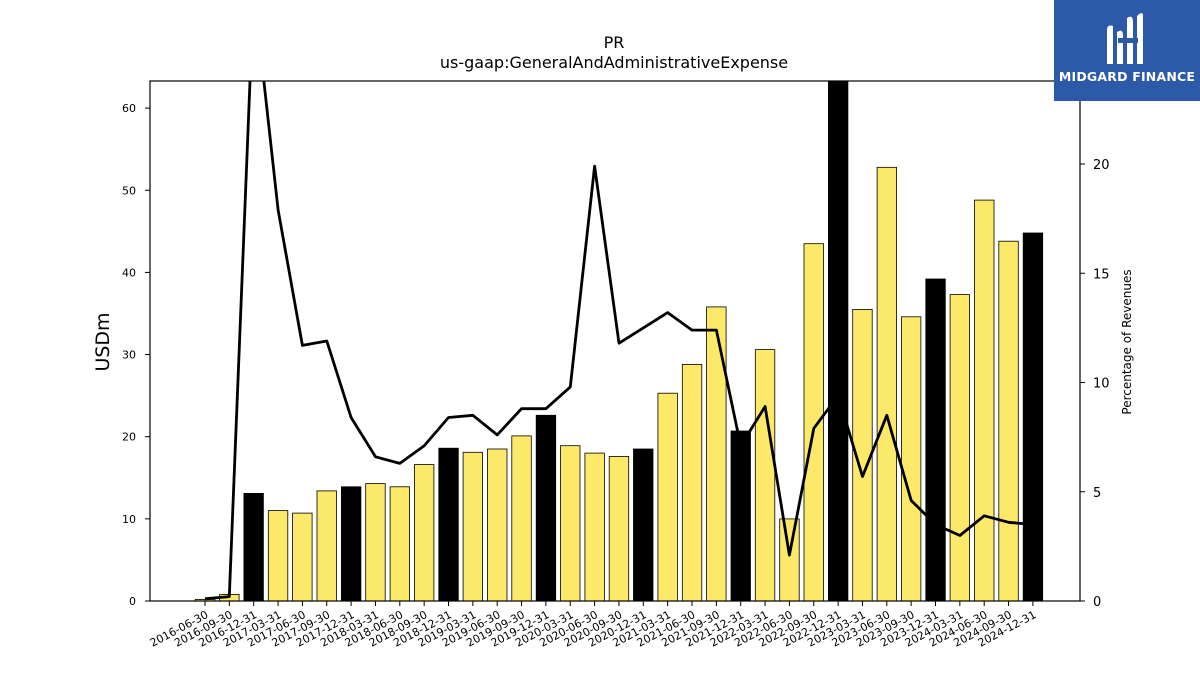 This screenshot has height=675, width=1200. I want to click on midgard-logo-icon, so click(1125, 39).